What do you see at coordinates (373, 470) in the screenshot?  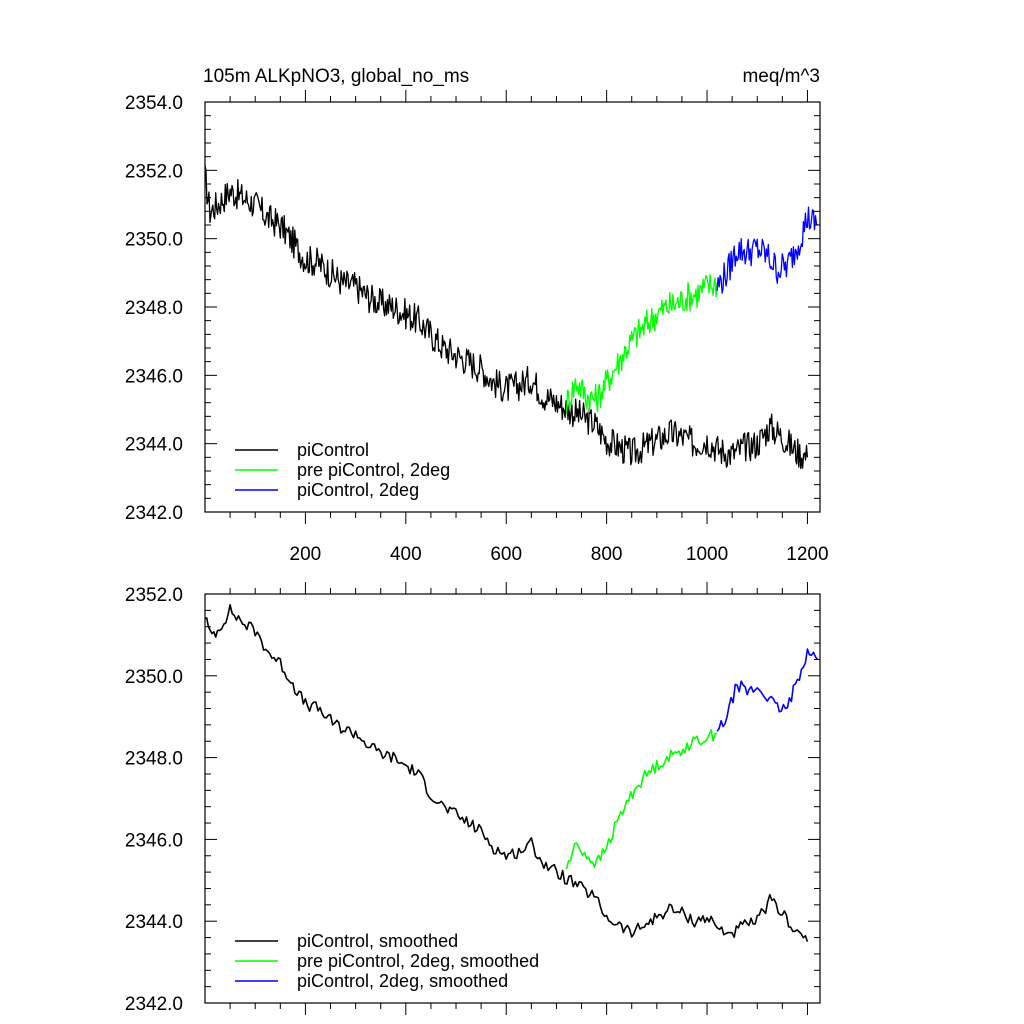 I see `legend-label: pre piControl, 2deg` at bounding box center [373, 470].